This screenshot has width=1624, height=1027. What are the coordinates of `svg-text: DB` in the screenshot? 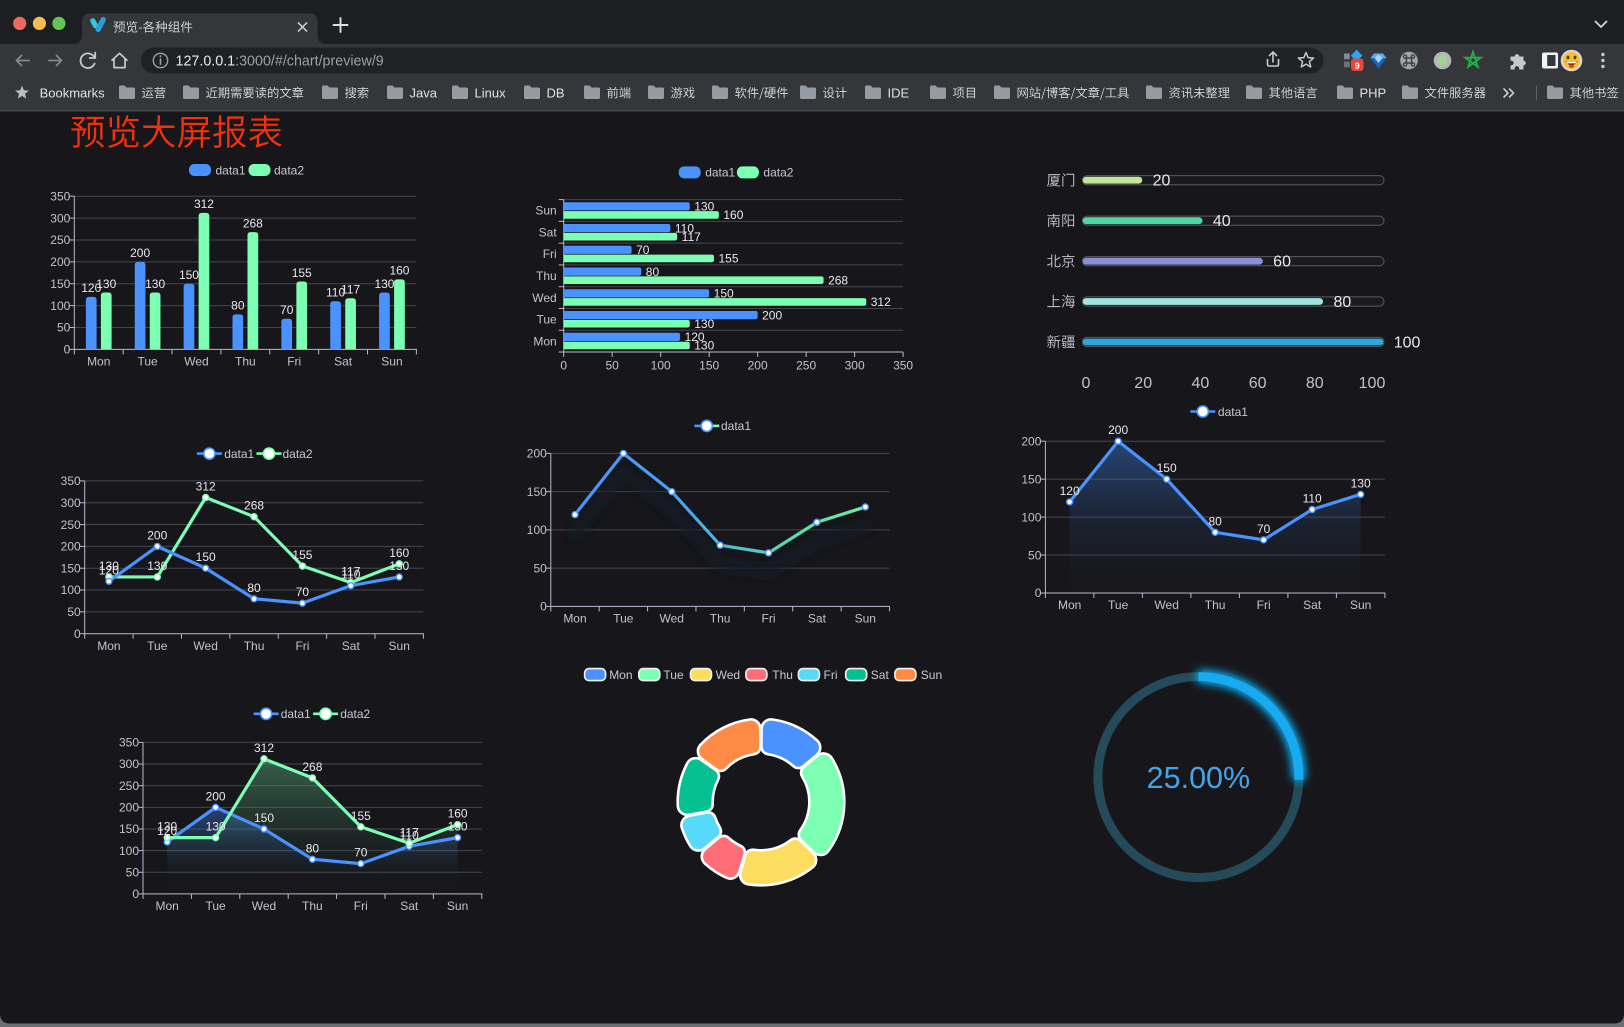 It's located at (556, 92).